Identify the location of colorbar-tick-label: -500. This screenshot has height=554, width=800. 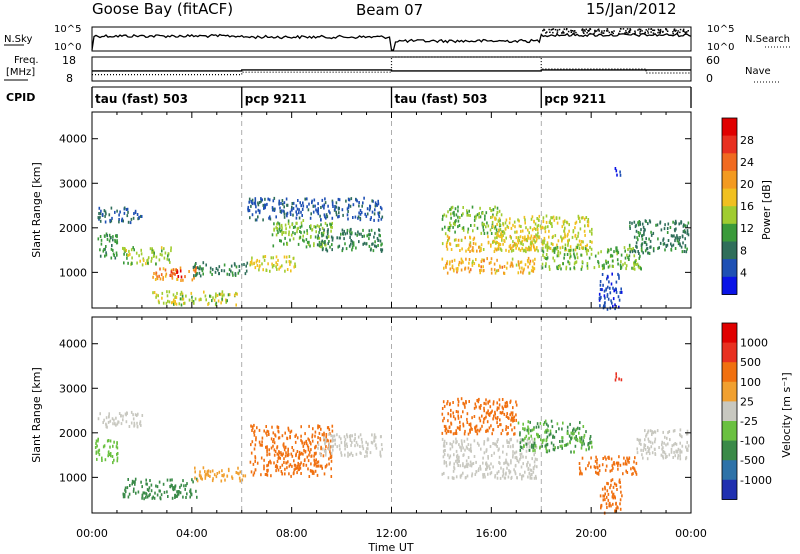
(752, 460).